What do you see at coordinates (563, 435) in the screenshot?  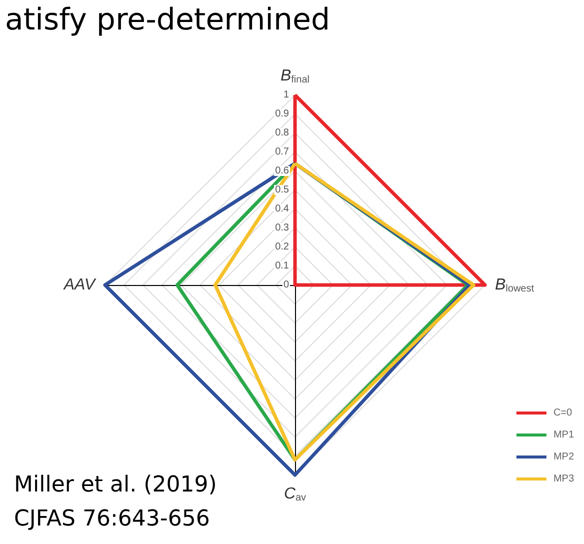 I see `legend-label: MP1` at bounding box center [563, 435].